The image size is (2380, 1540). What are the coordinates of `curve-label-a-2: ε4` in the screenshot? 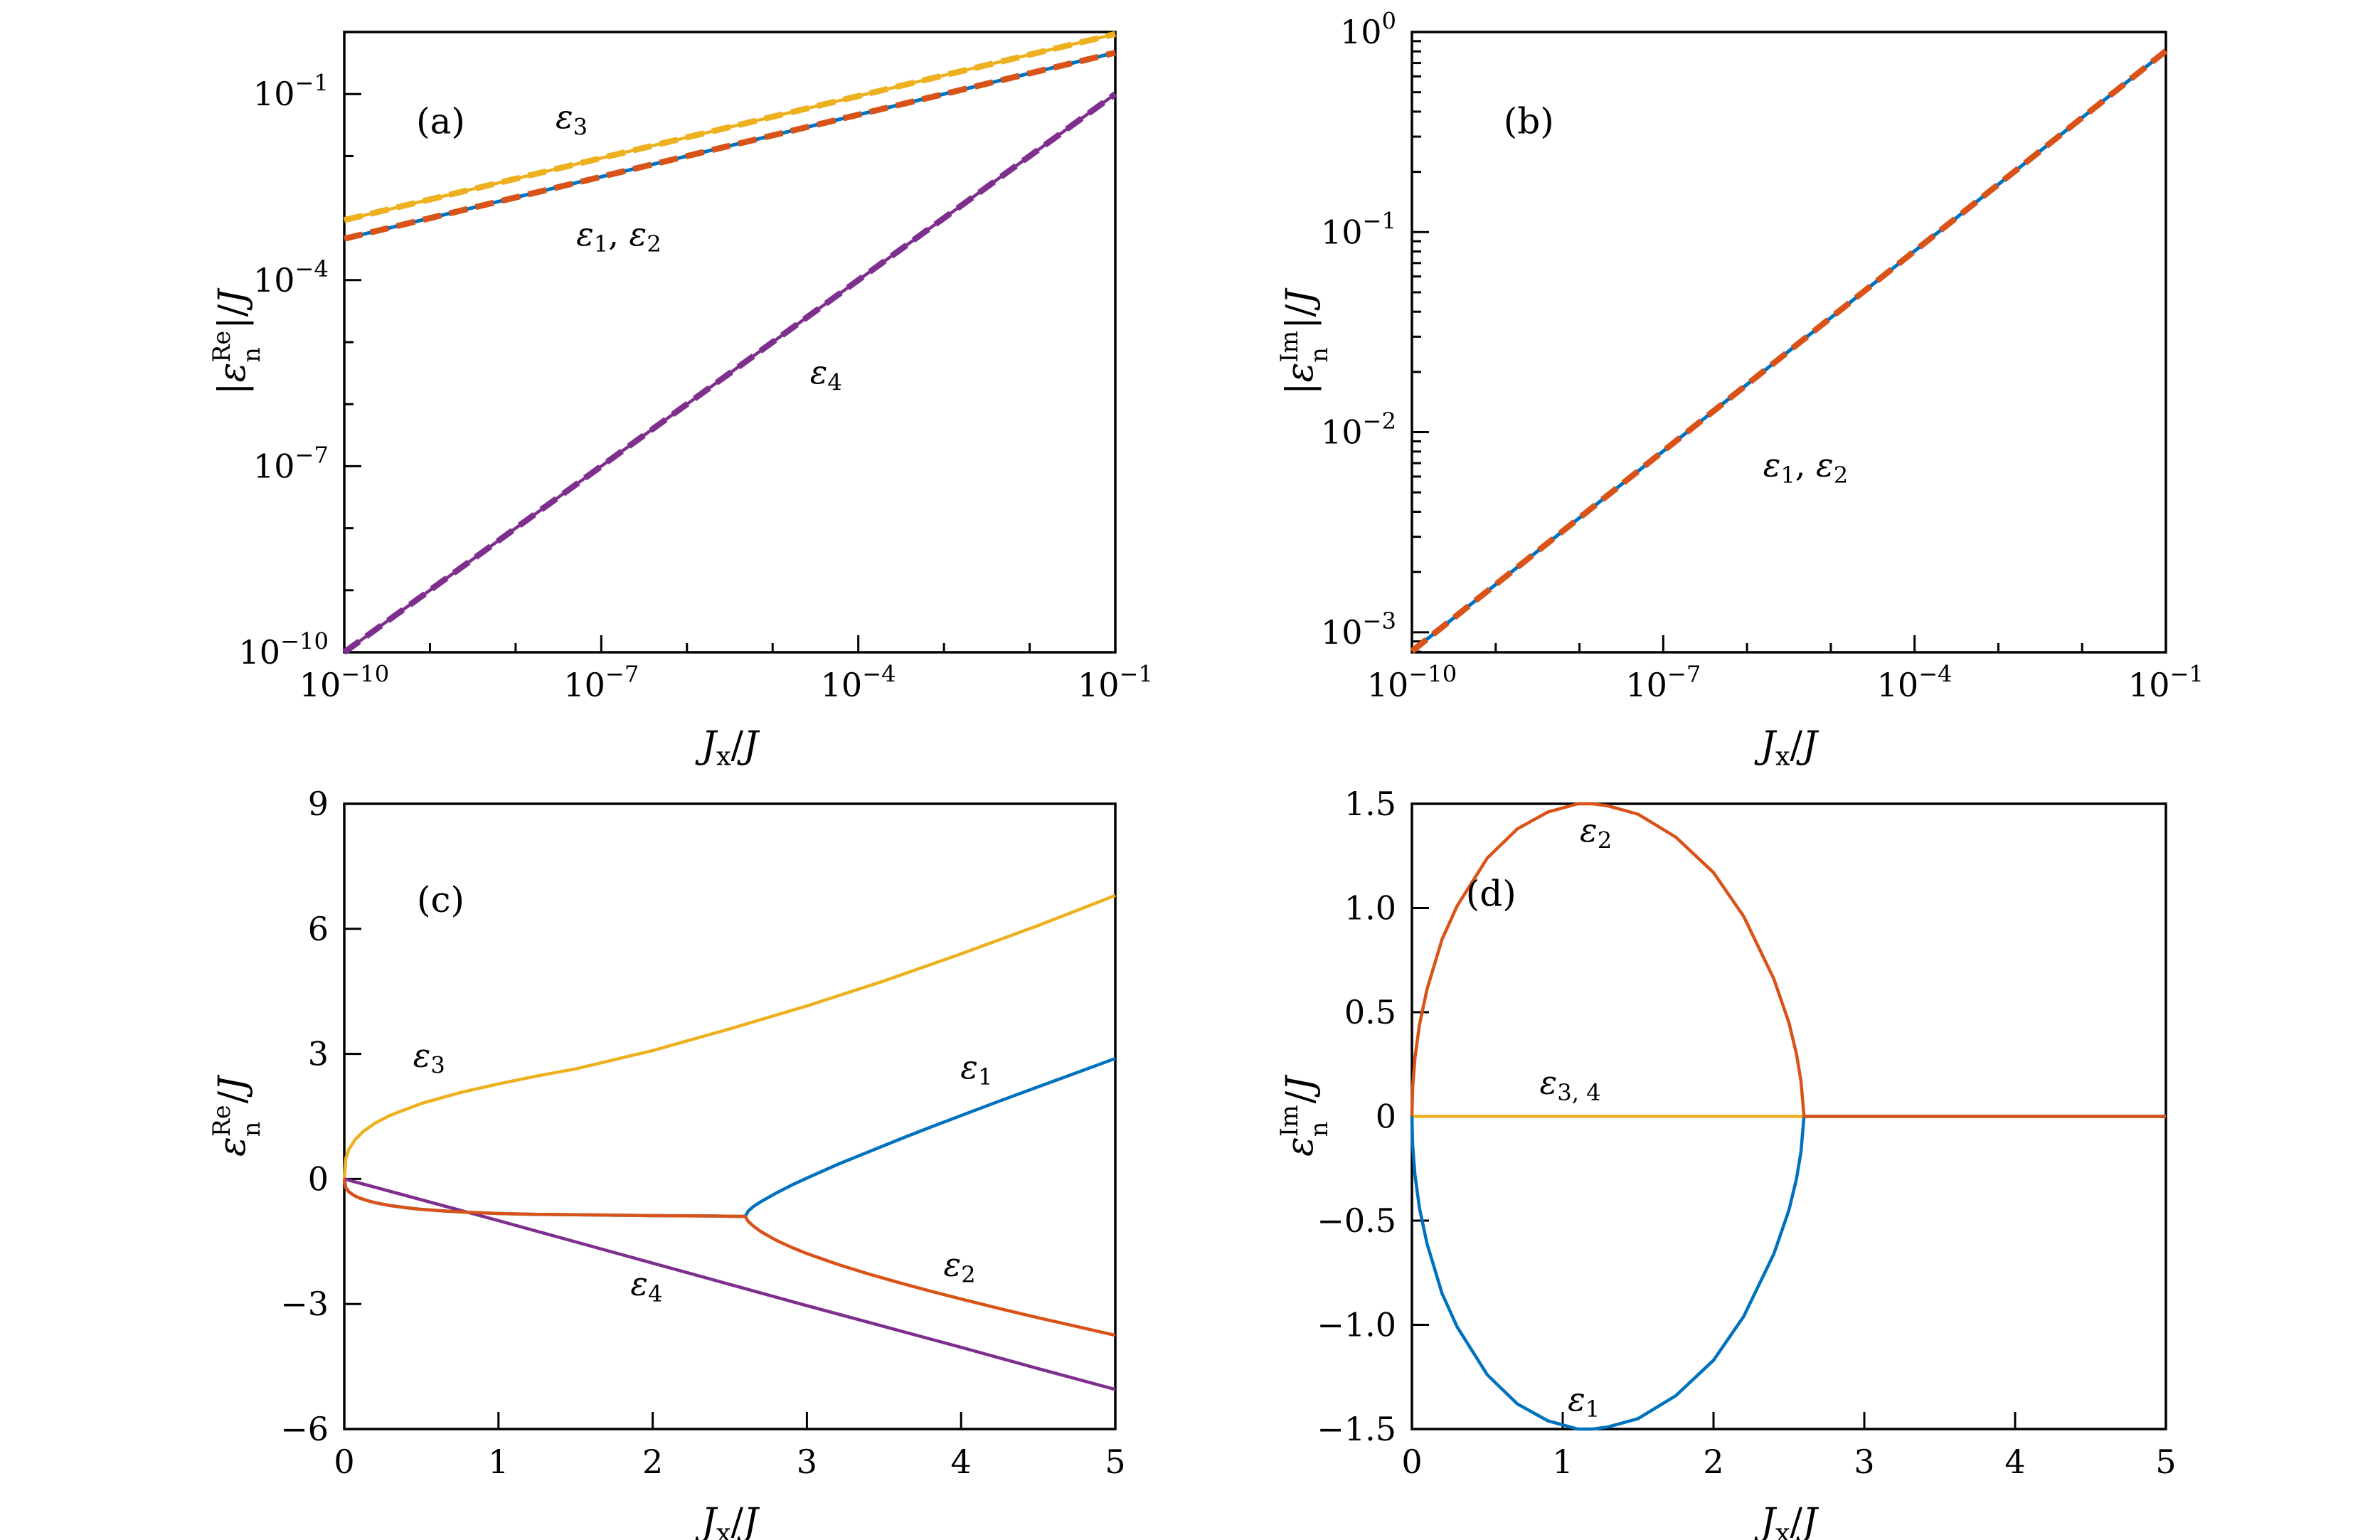 It's located at (826, 374).